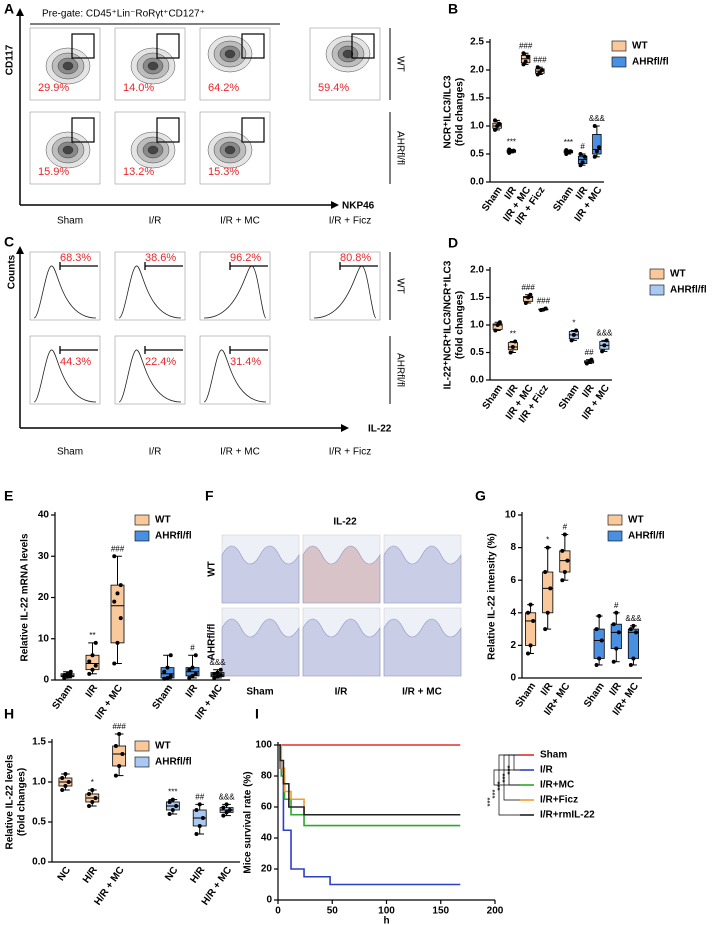  Describe the element at coordinates (582, 146) in the screenshot. I see `significance: #` at that location.